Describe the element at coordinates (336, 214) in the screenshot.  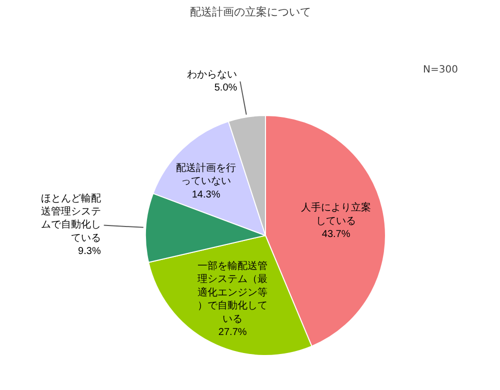
I see `slice-label: 人手により立案している` at that location.